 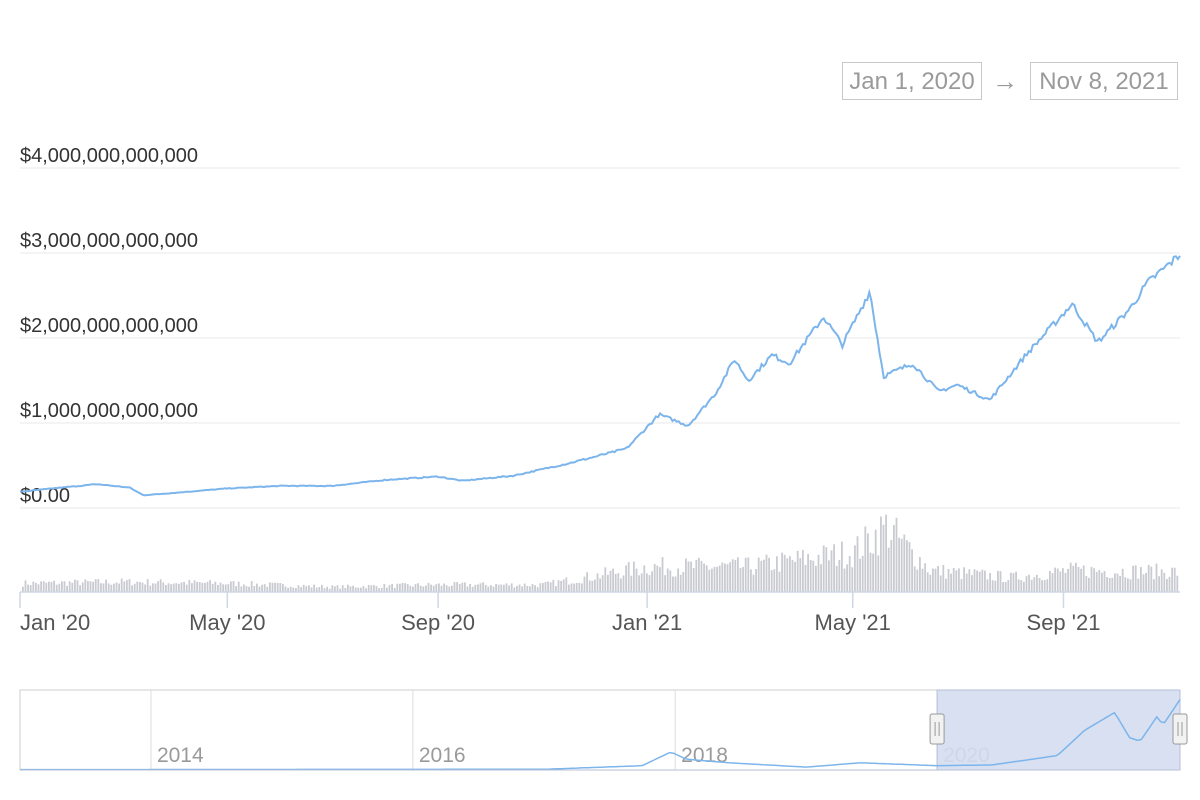 I want to click on navigator-left-handle, so click(x=937, y=729).